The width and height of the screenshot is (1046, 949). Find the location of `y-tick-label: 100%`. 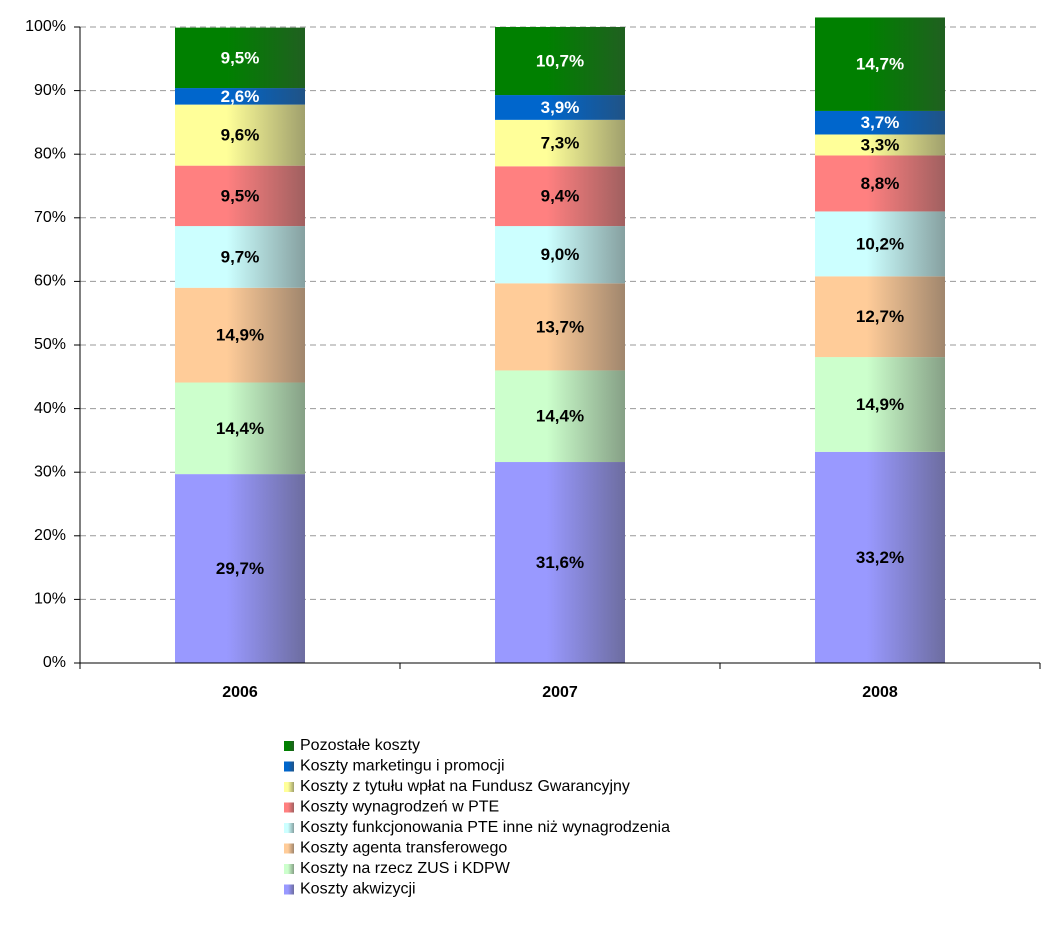

y-tick-label: 100% is located at coordinates (45, 26).